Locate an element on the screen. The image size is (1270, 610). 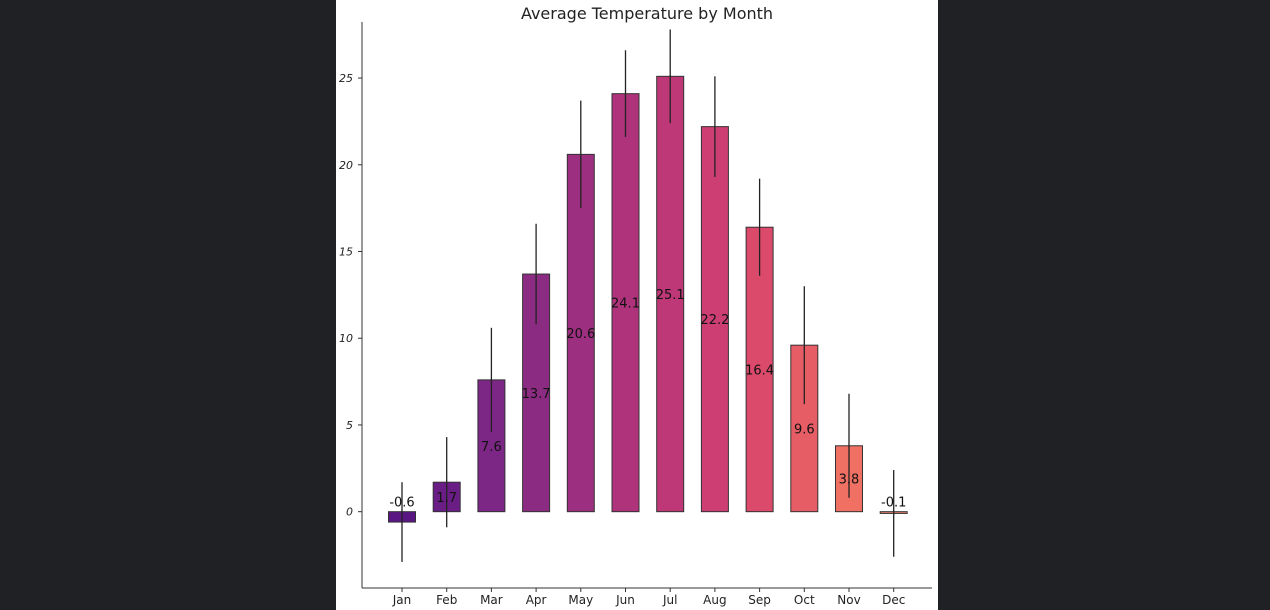
data-label-feb: 1.7 is located at coordinates (446, 498).